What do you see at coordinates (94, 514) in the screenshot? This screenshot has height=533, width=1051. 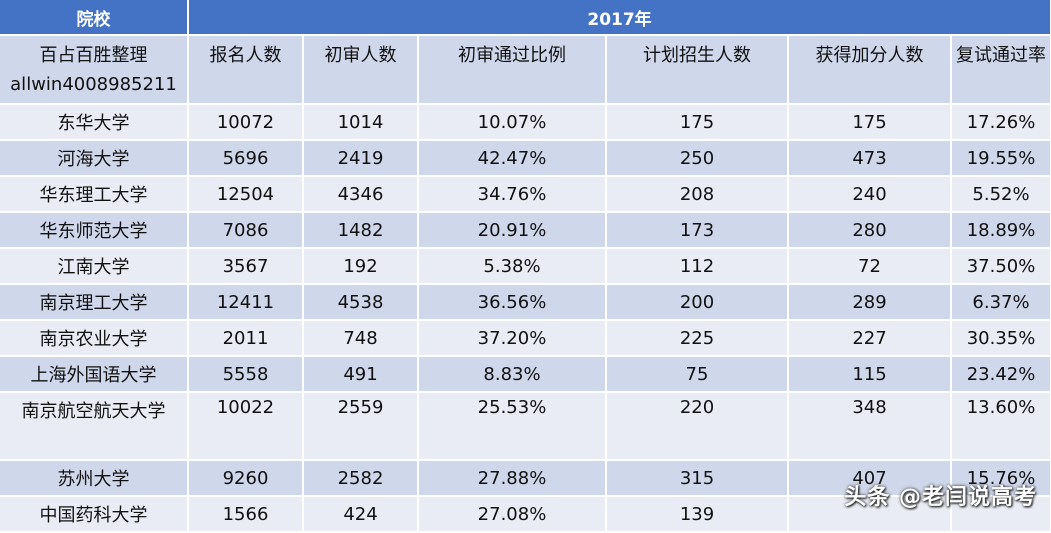 I see `school-cell: 中国药科大学` at bounding box center [94, 514].